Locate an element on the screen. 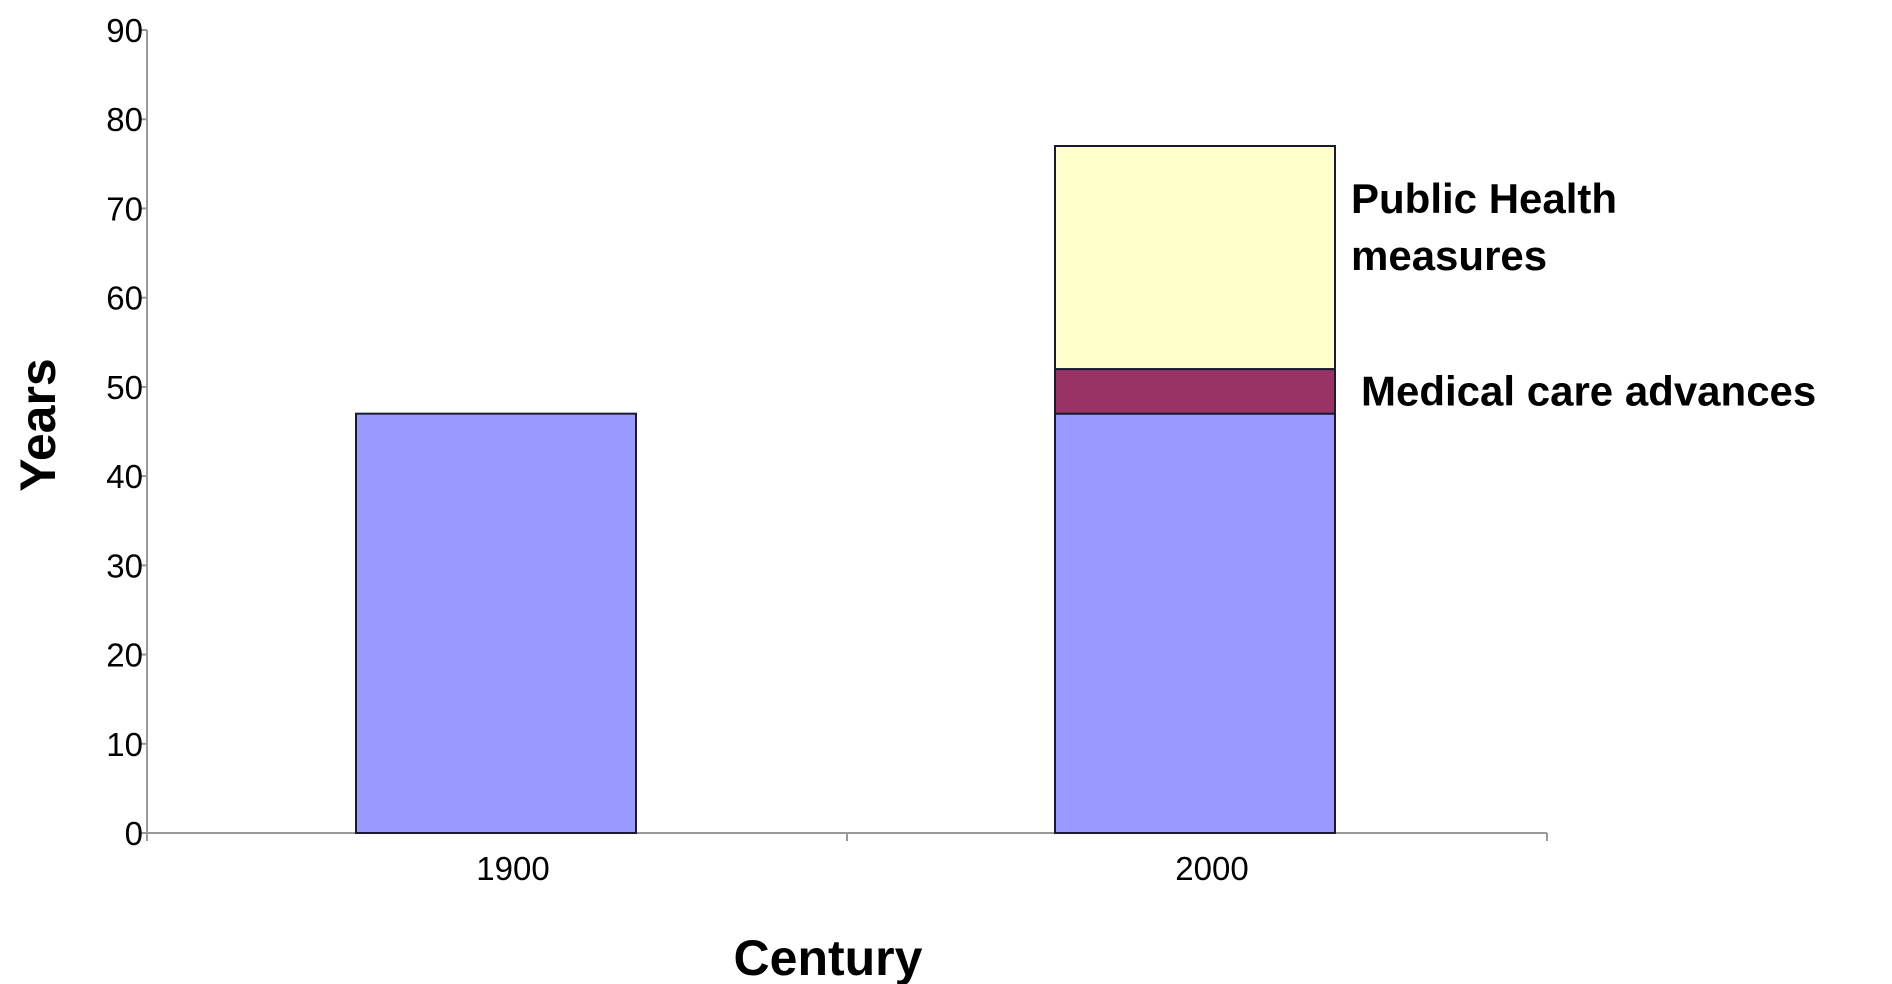  y-tick-label: 10 is located at coordinates (124, 744).